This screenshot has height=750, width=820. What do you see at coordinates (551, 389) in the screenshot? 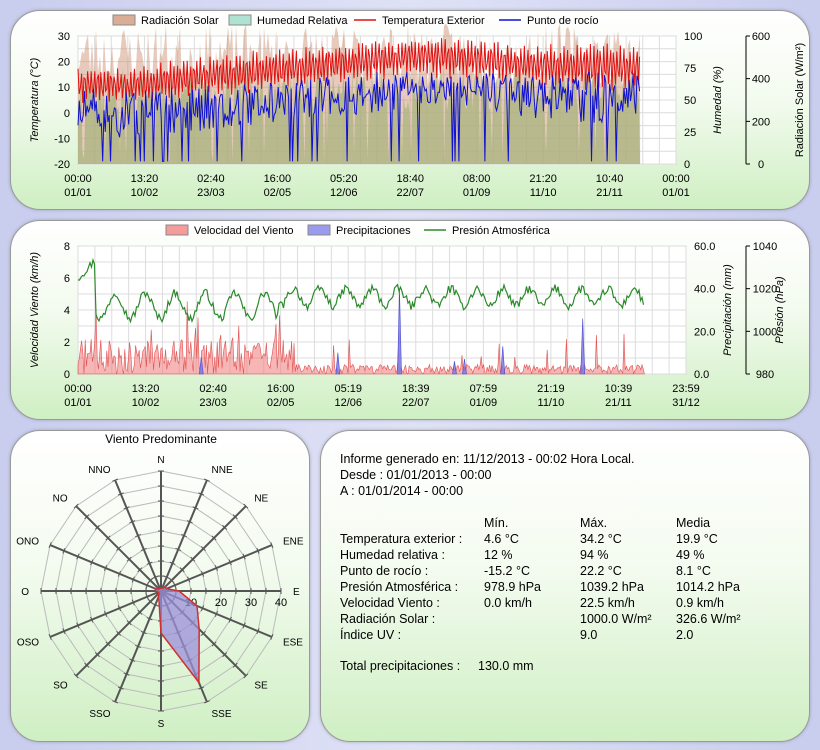
I see `x-tick-label: 21:19` at bounding box center [551, 389].